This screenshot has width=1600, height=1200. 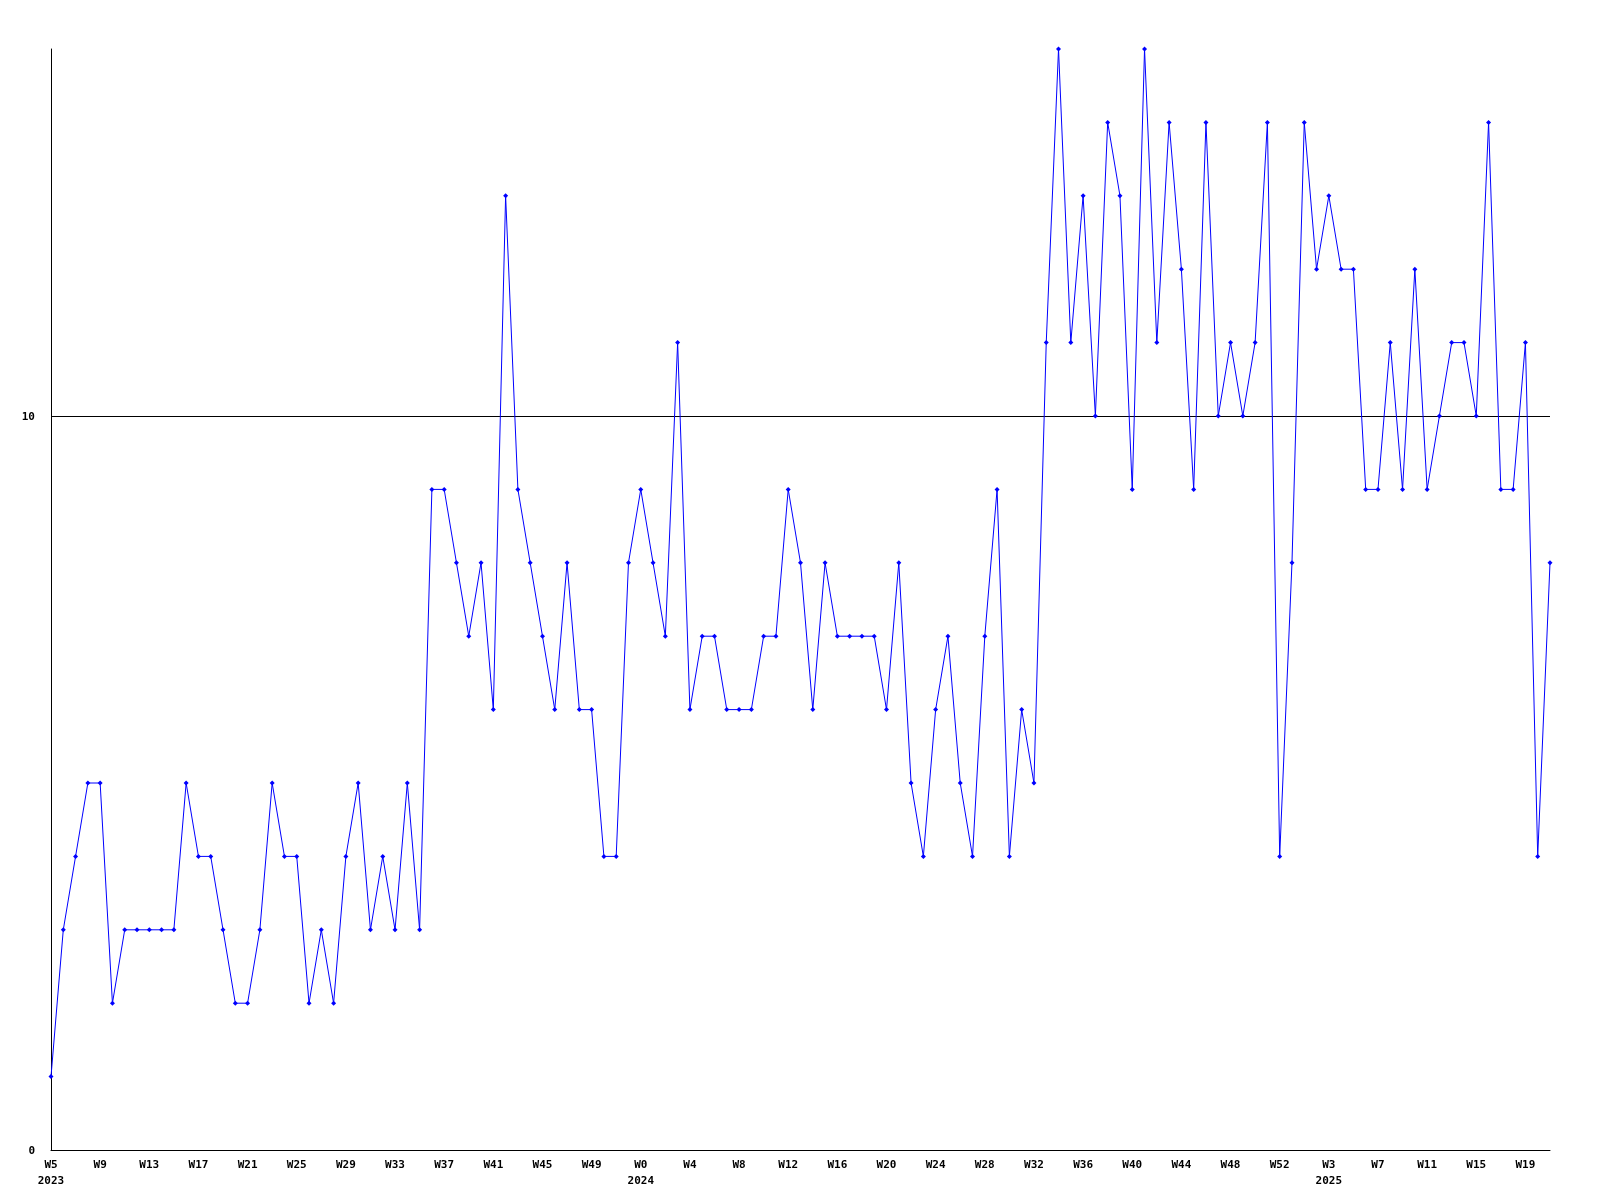 What do you see at coordinates (1132, 1164) in the screenshot?
I see `x-tick-label: W40` at bounding box center [1132, 1164].